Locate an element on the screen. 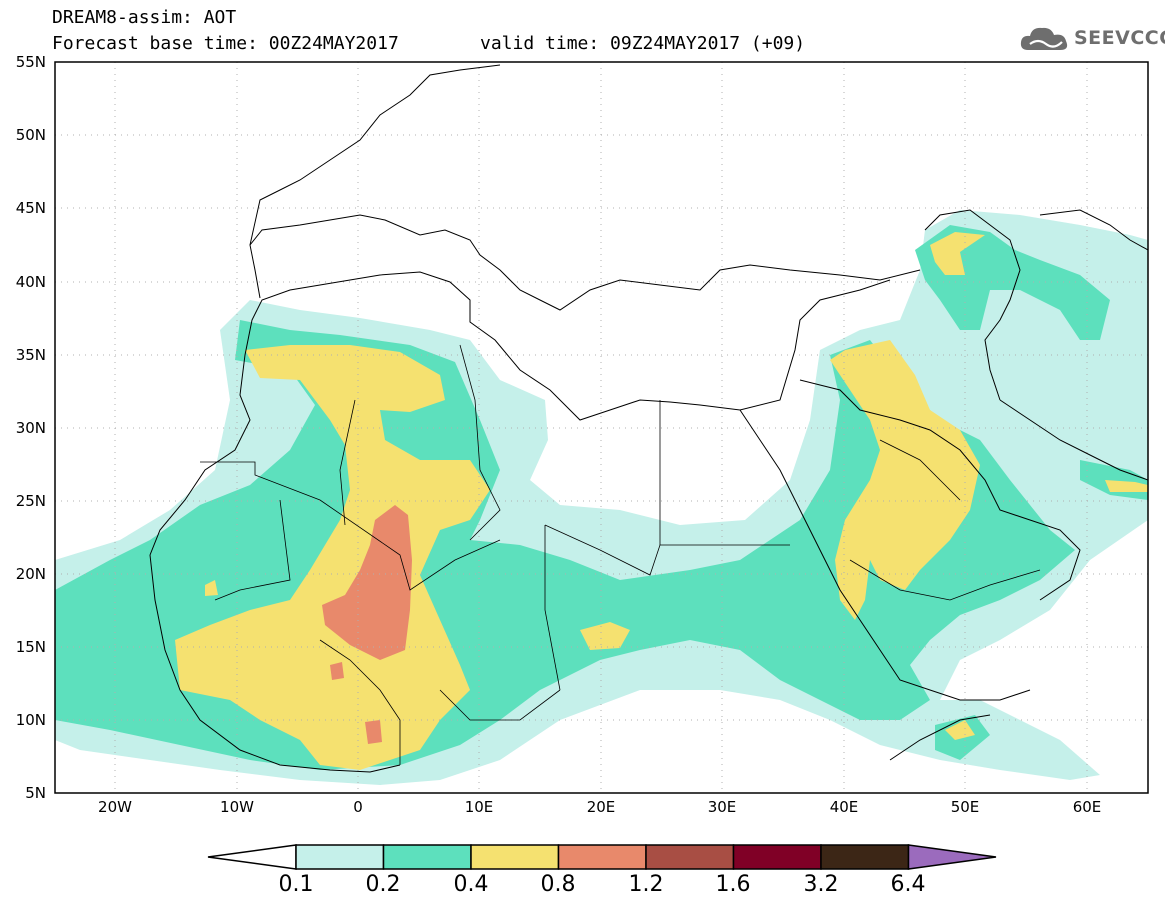 The image size is (1165, 905). lat-label-20n: 20N is located at coordinates (30, 574).